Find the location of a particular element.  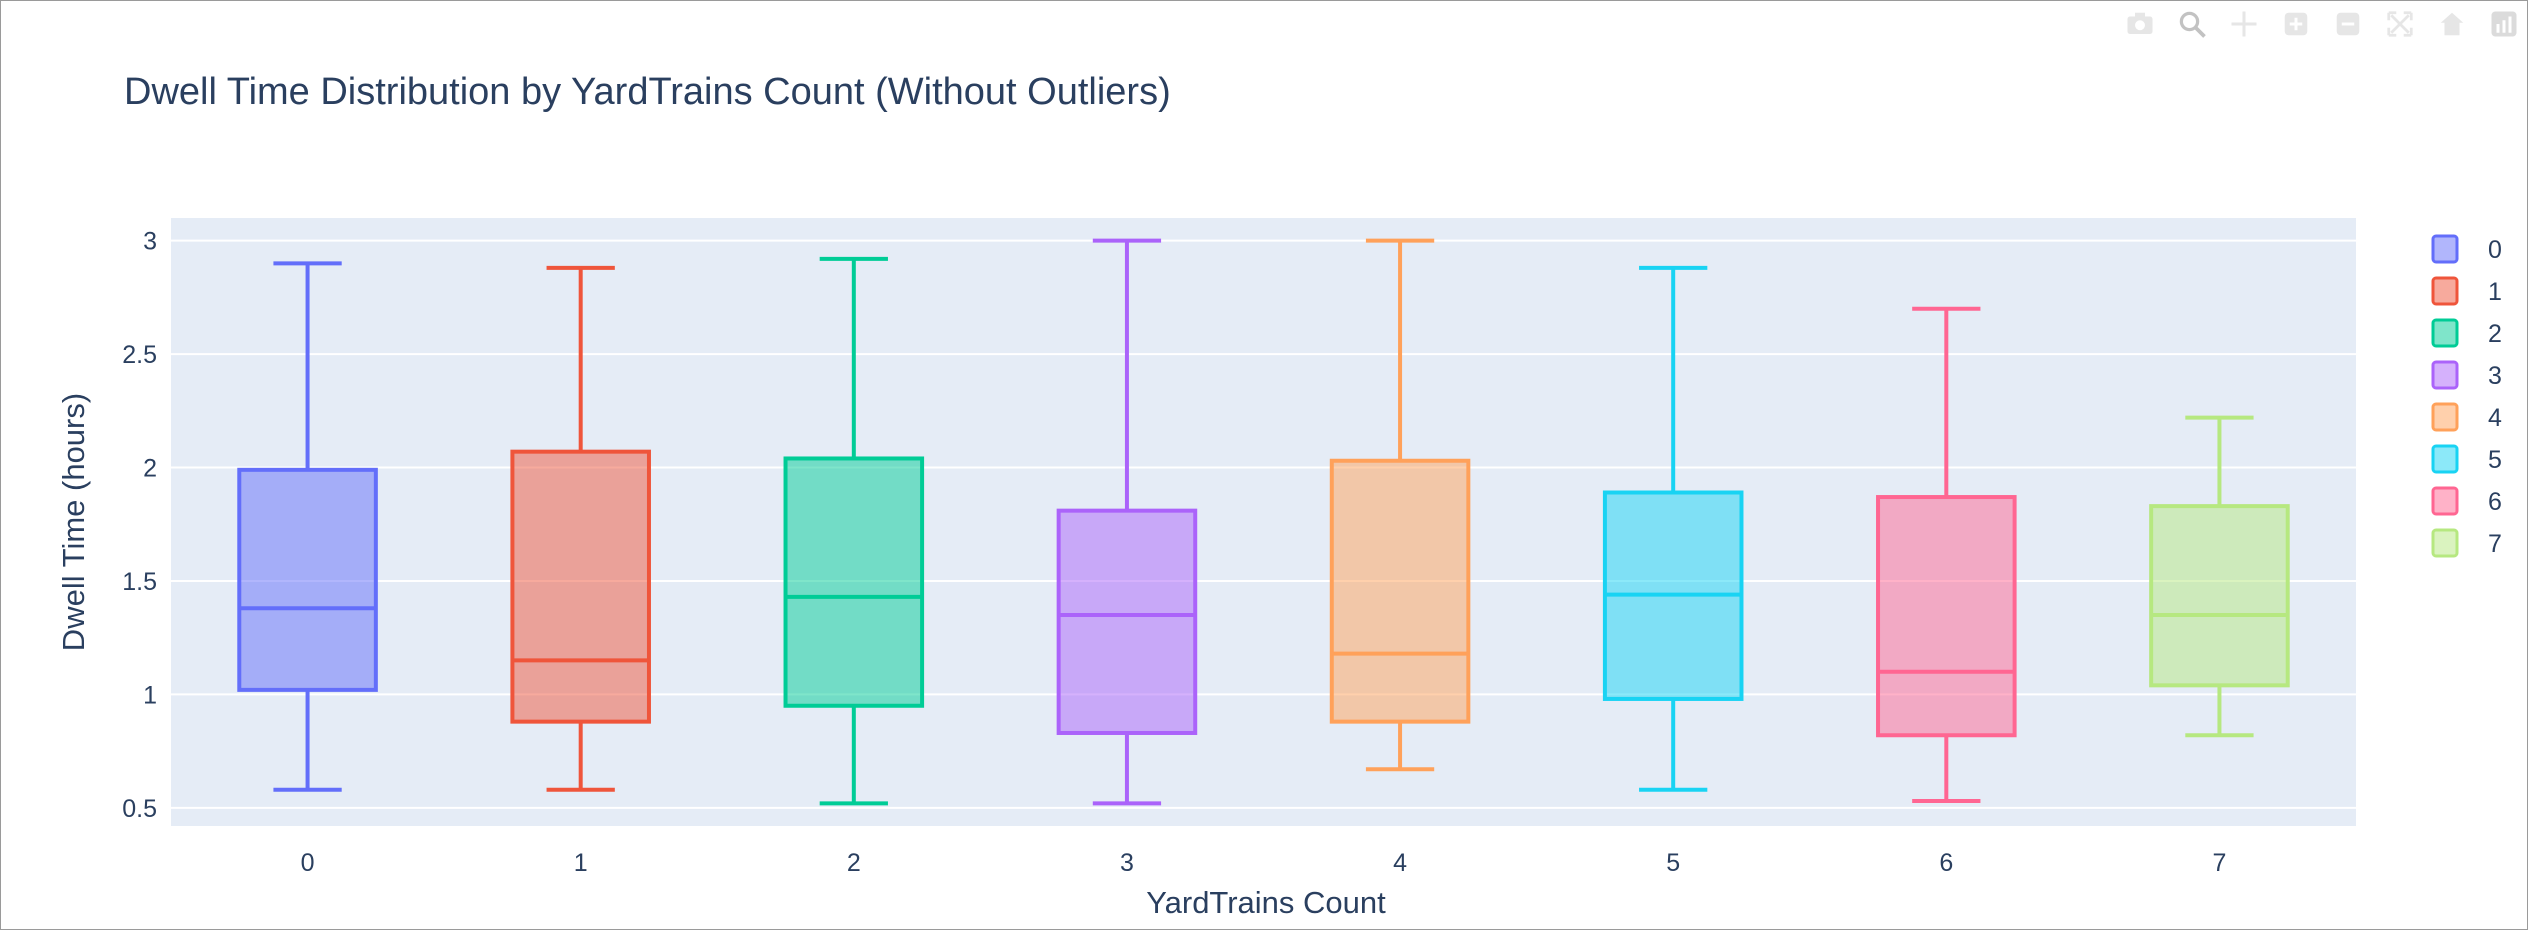

legend-label: 4 is located at coordinates (2495, 418).